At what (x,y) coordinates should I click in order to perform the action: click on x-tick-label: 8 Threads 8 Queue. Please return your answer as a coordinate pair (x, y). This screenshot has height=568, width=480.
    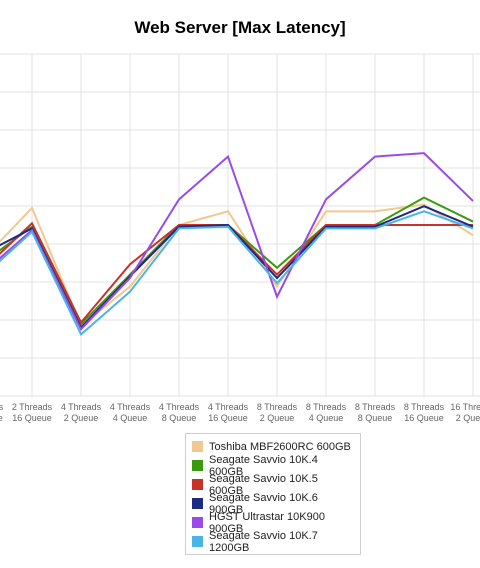
    Looking at the image, I should click on (375, 412).